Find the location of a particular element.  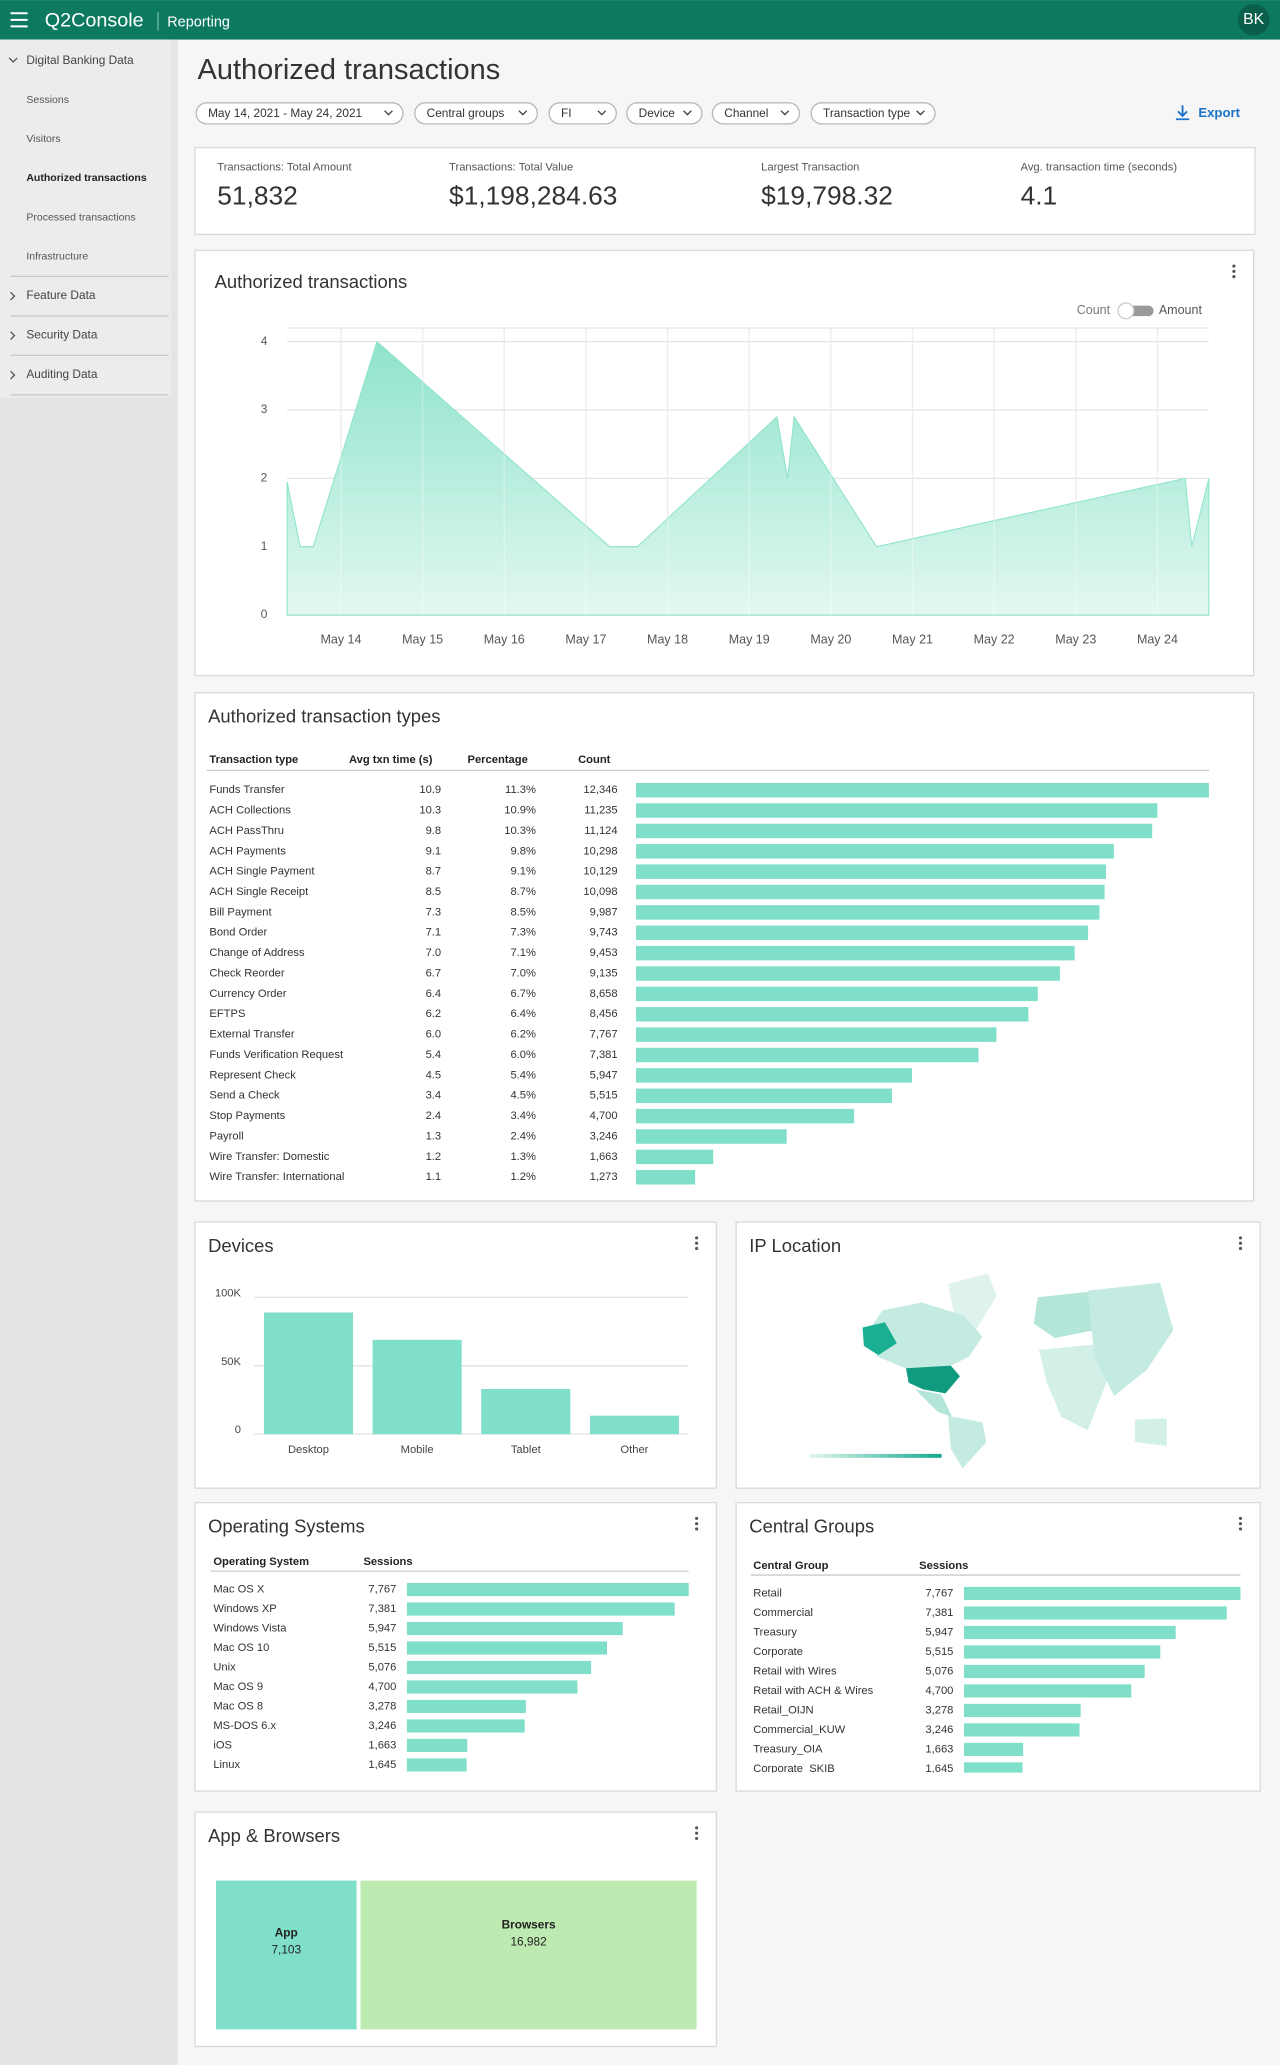

filter-dropdown: Channel is located at coordinates (755, 113).